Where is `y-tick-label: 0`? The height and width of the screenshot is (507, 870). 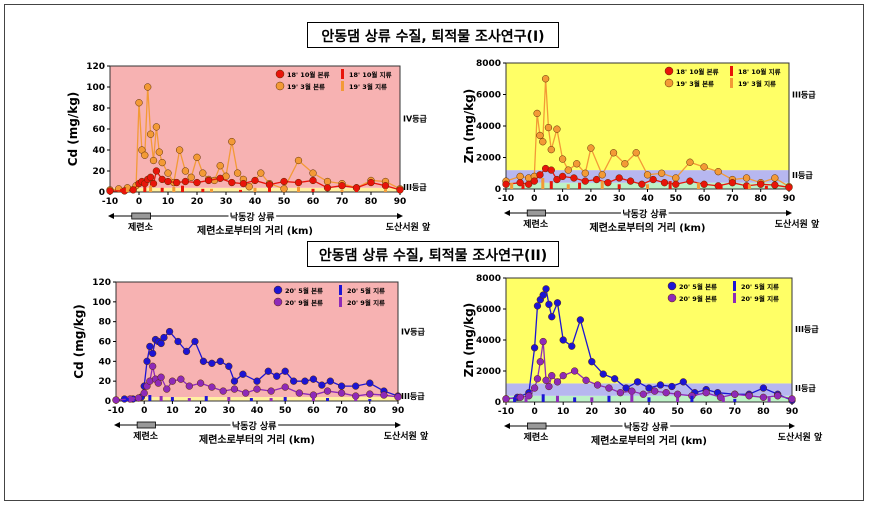
y-tick-label: 0 is located at coordinates (498, 403).